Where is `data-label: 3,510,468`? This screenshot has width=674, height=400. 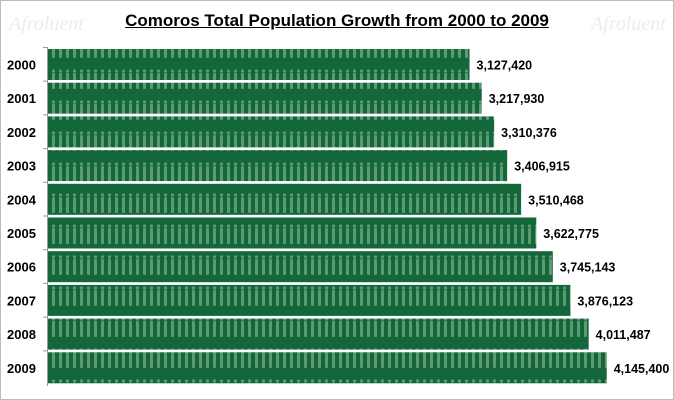 data-label: 3,510,468 is located at coordinates (556, 200).